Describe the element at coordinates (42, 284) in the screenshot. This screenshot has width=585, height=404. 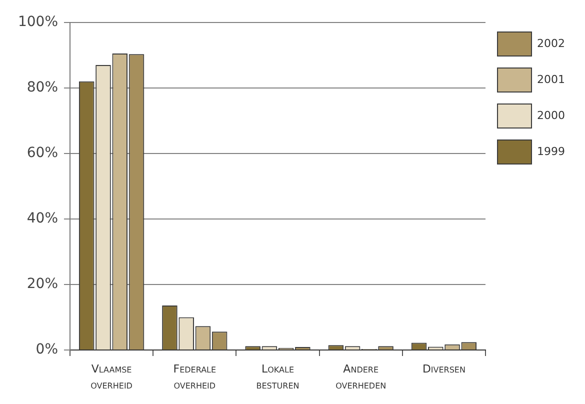
I see `y-tick-label: 20%` at that location.